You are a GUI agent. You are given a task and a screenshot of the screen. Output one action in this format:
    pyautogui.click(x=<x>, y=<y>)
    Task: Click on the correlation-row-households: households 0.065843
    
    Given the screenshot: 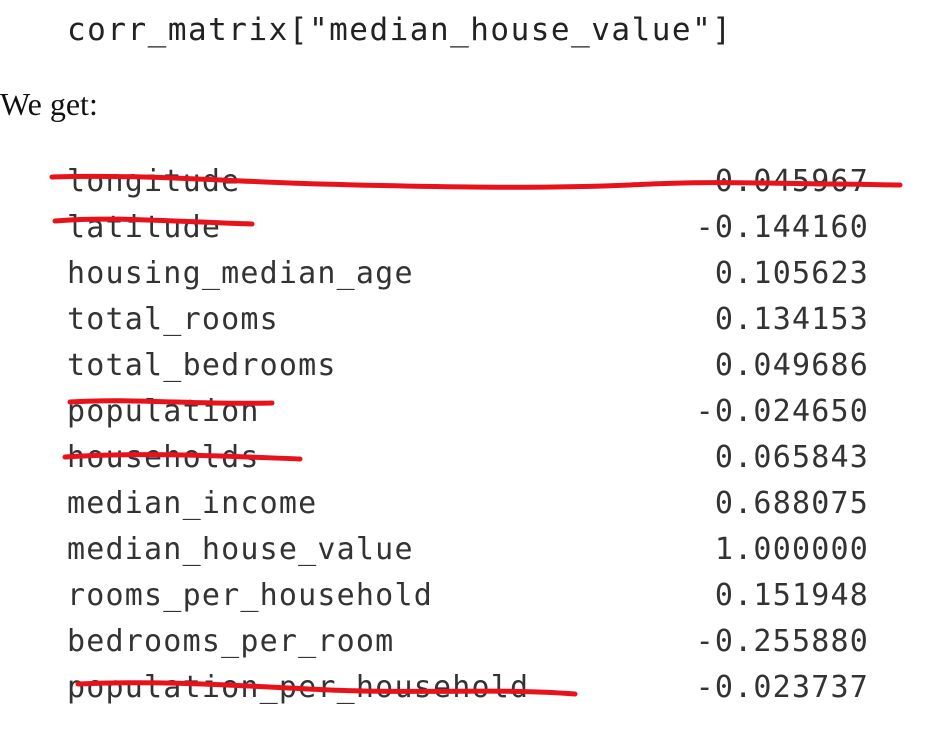 What is the action you would take?
    pyautogui.click(x=472, y=459)
    